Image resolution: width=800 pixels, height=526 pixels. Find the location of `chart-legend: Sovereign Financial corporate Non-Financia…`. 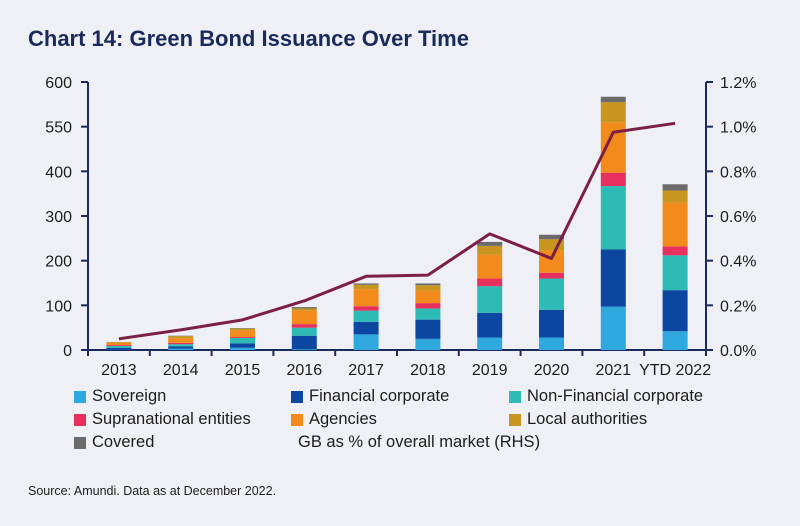

chart-legend: Sovereign Financial corporate Non-Financia… is located at coordinates (424, 419).